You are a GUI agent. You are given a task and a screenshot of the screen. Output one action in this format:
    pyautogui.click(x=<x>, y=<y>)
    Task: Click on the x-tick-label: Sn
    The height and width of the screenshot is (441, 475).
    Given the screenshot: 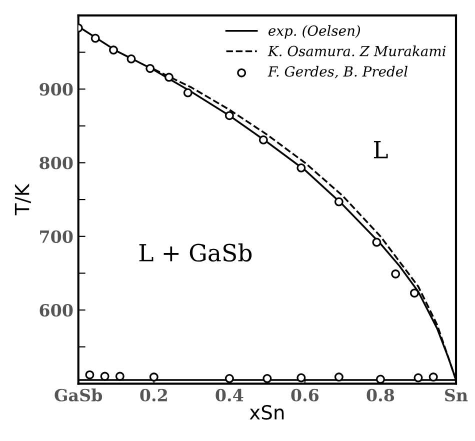 What is the action you would take?
    pyautogui.click(x=456, y=395)
    